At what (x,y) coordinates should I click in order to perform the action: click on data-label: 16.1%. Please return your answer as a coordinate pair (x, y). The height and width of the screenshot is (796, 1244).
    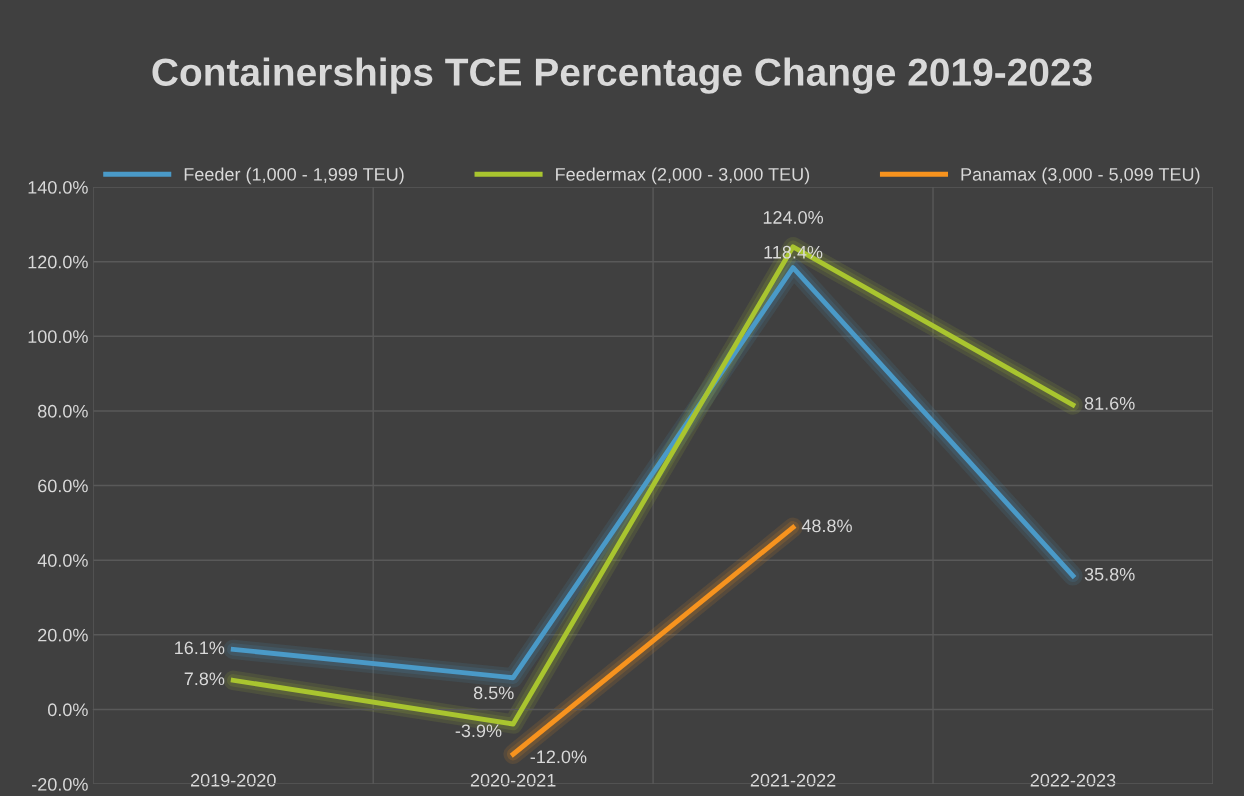
    Looking at the image, I should click on (200, 648).